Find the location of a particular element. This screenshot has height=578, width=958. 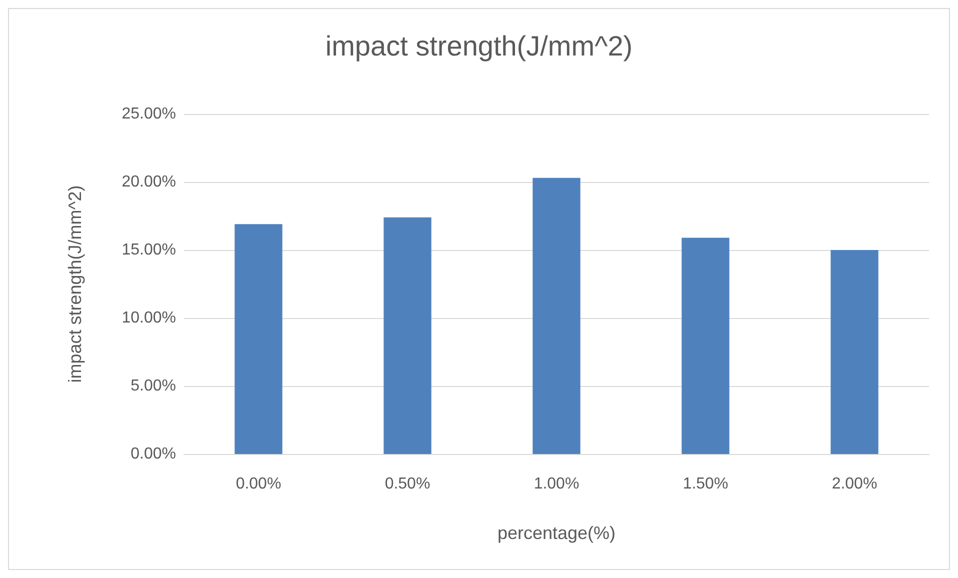

x-axis-title: percentage(%) is located at coordinates (556, 533).